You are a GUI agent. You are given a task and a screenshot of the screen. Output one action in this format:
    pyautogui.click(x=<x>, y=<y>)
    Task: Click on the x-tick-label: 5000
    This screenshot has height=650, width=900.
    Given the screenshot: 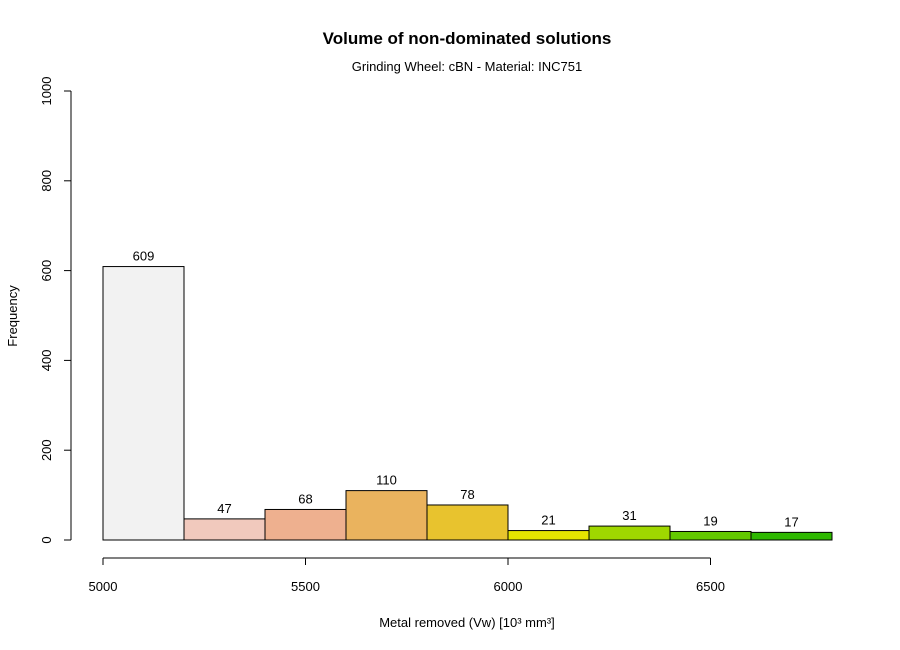 What is the action you would take?
    pyautogui.click(x=103, y=586)
    